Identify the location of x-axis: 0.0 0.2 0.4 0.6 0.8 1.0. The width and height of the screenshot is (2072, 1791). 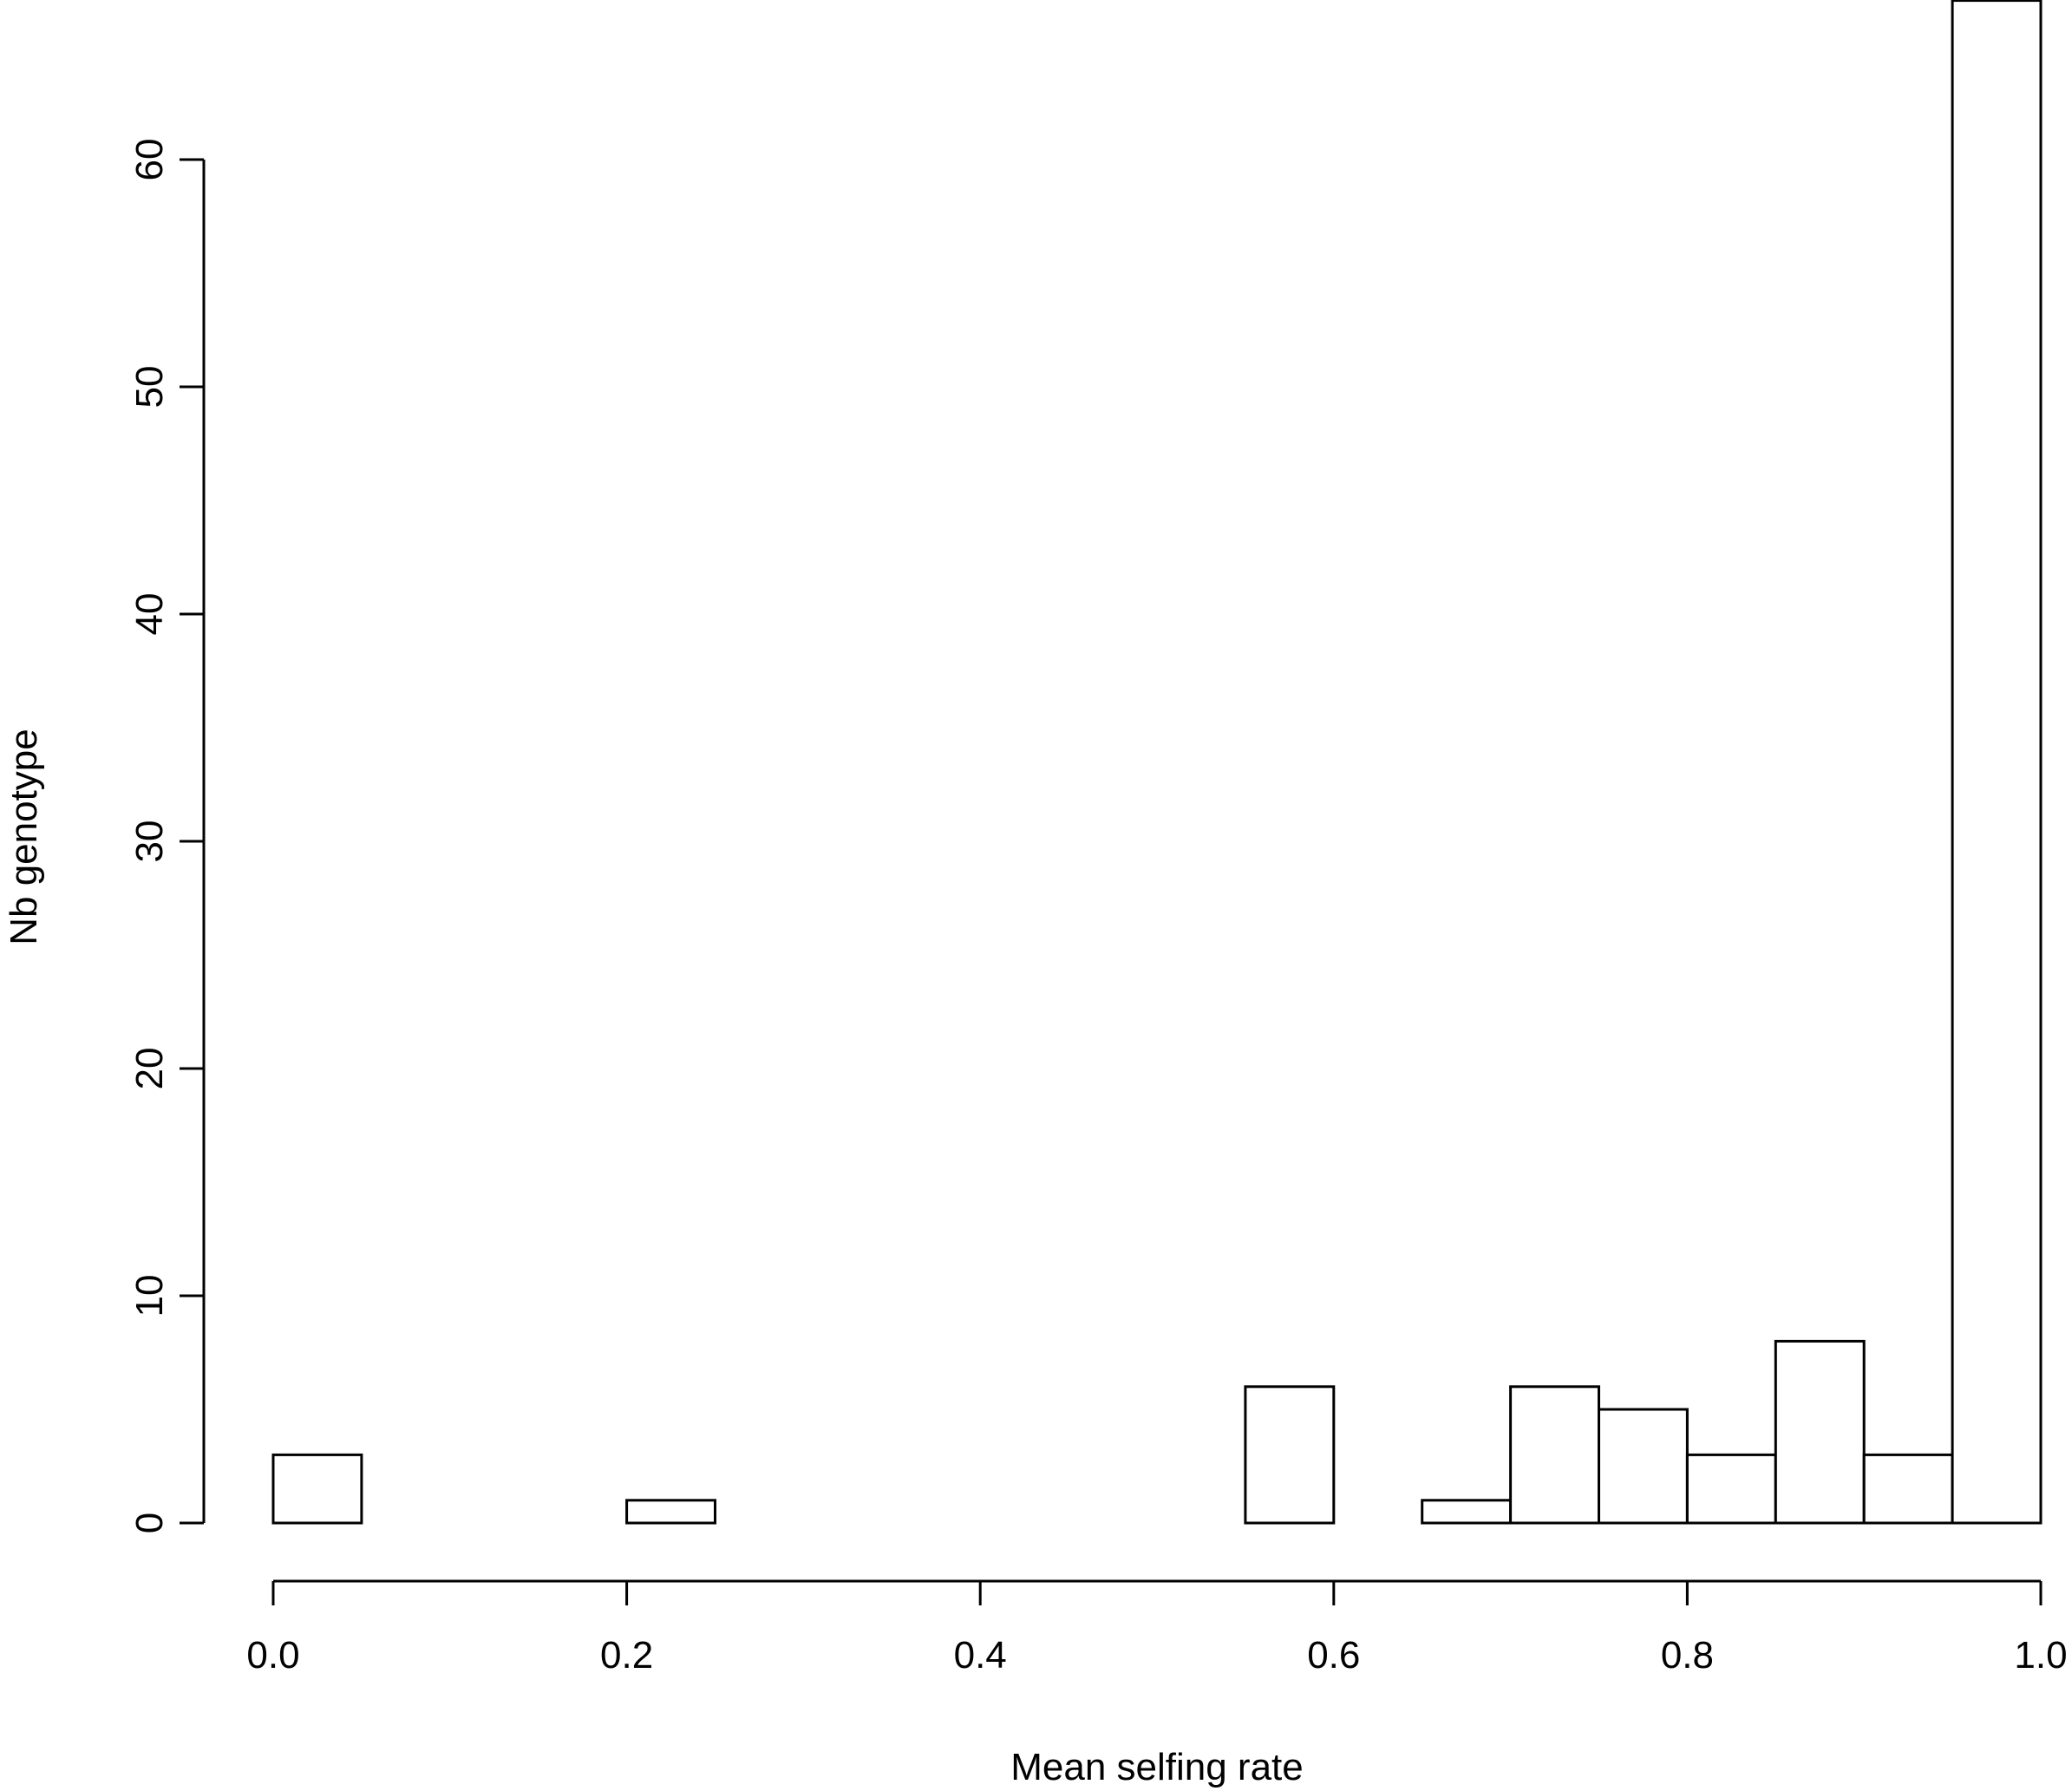
(1157, 1628).